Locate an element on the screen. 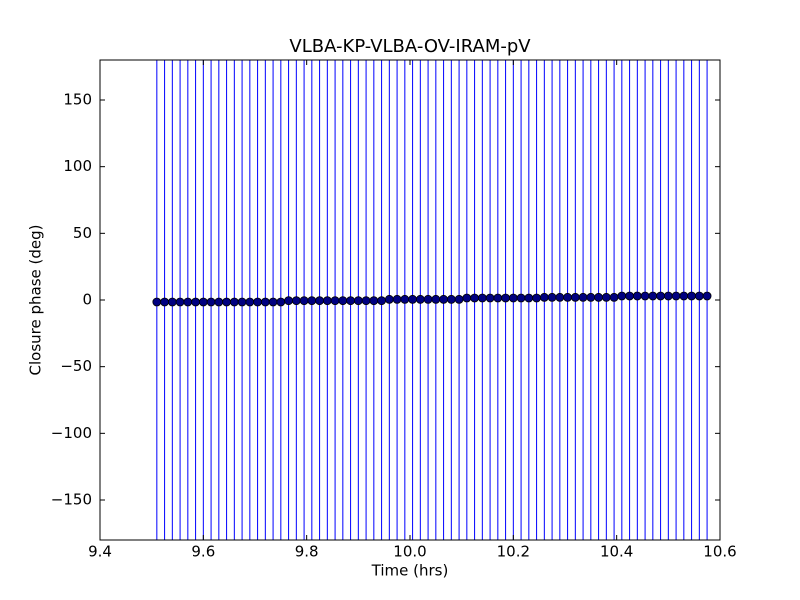 This screenshot has width=800, height=600. x-tick-label: 10.0 is located at coordinates (409, 552).